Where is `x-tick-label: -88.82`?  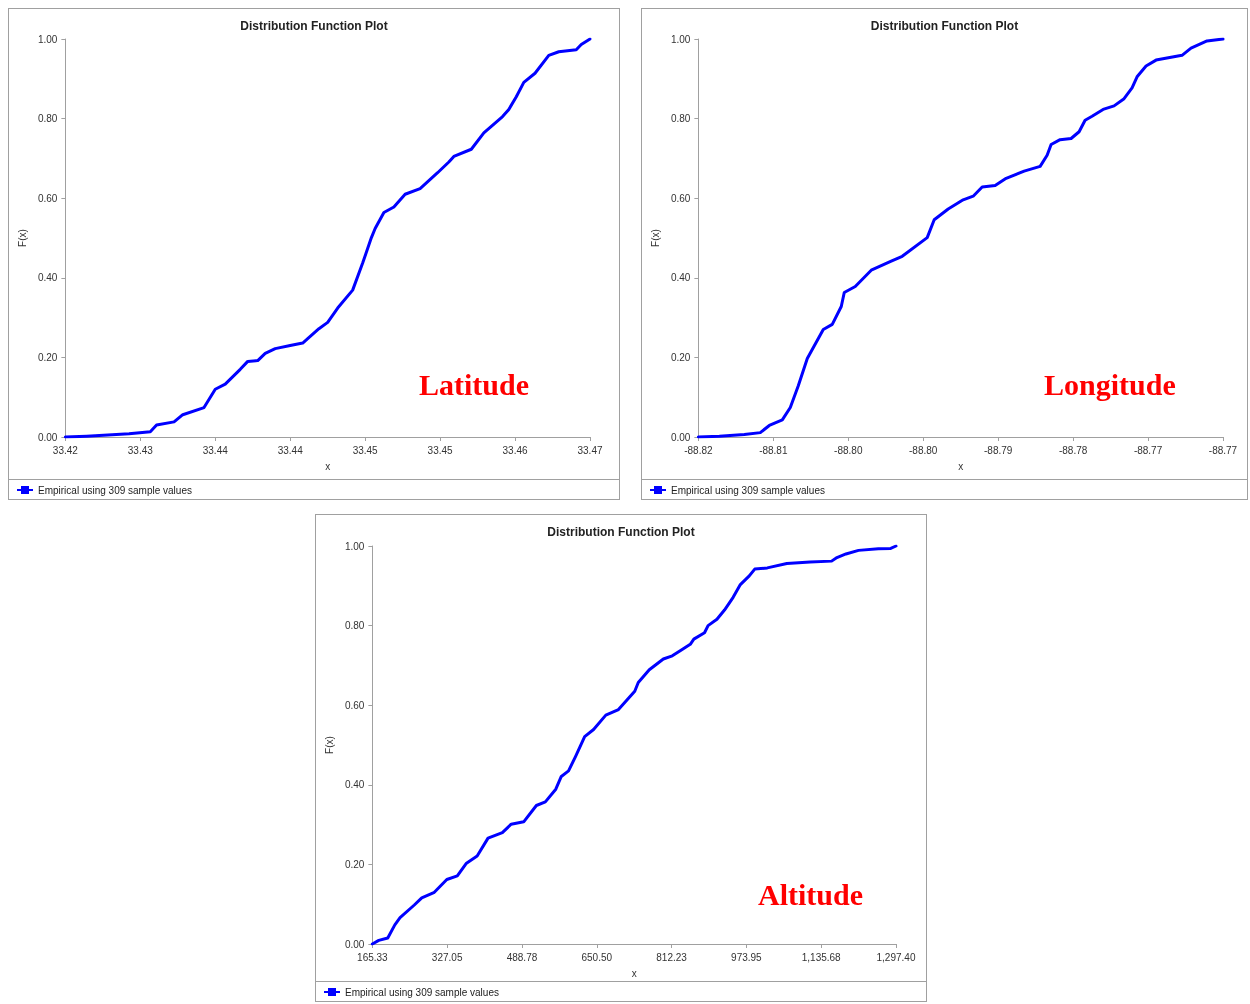 x-tick-label: -88.82 is located at coordinates (698, 450).